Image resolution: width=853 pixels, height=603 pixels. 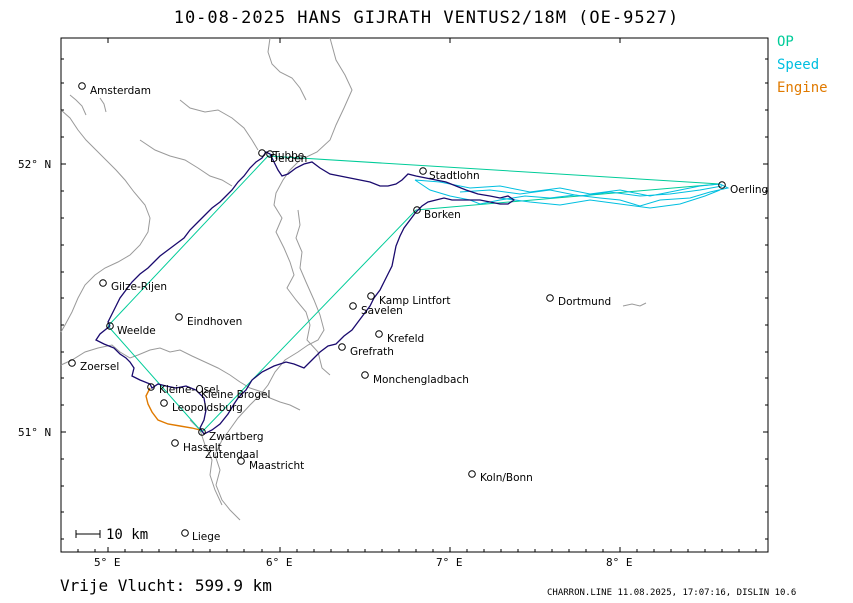 What do you see at coordinates (572, 194) in the screenshot?
I see `speed-track` at bounding box center [572, 194].